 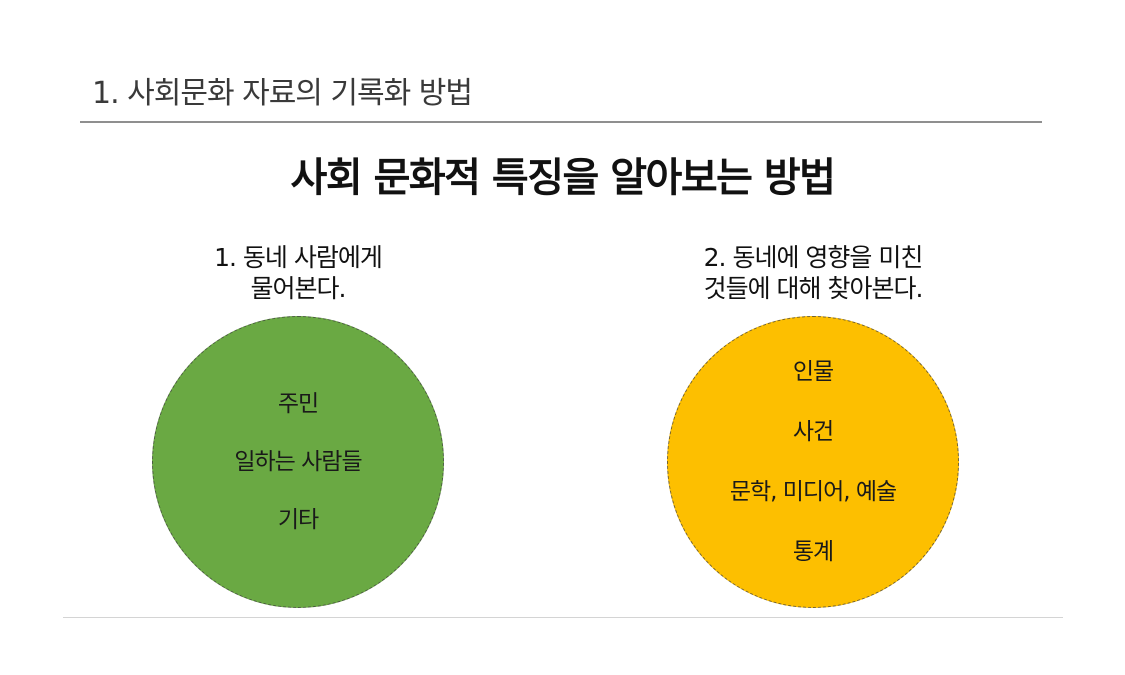 I want to click on bottom-divider, so click(x=563, y=617).